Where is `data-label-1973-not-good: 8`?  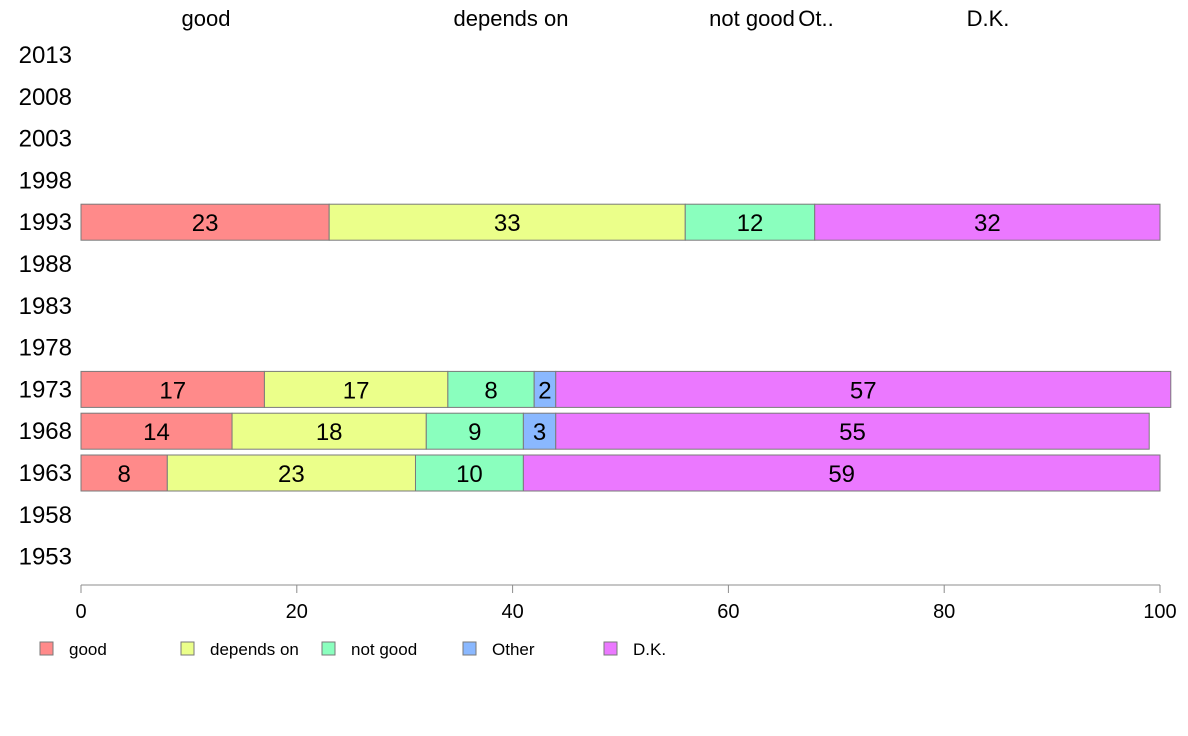
data-label-1973-not-good: 8 is located at coordinates (490, 390).